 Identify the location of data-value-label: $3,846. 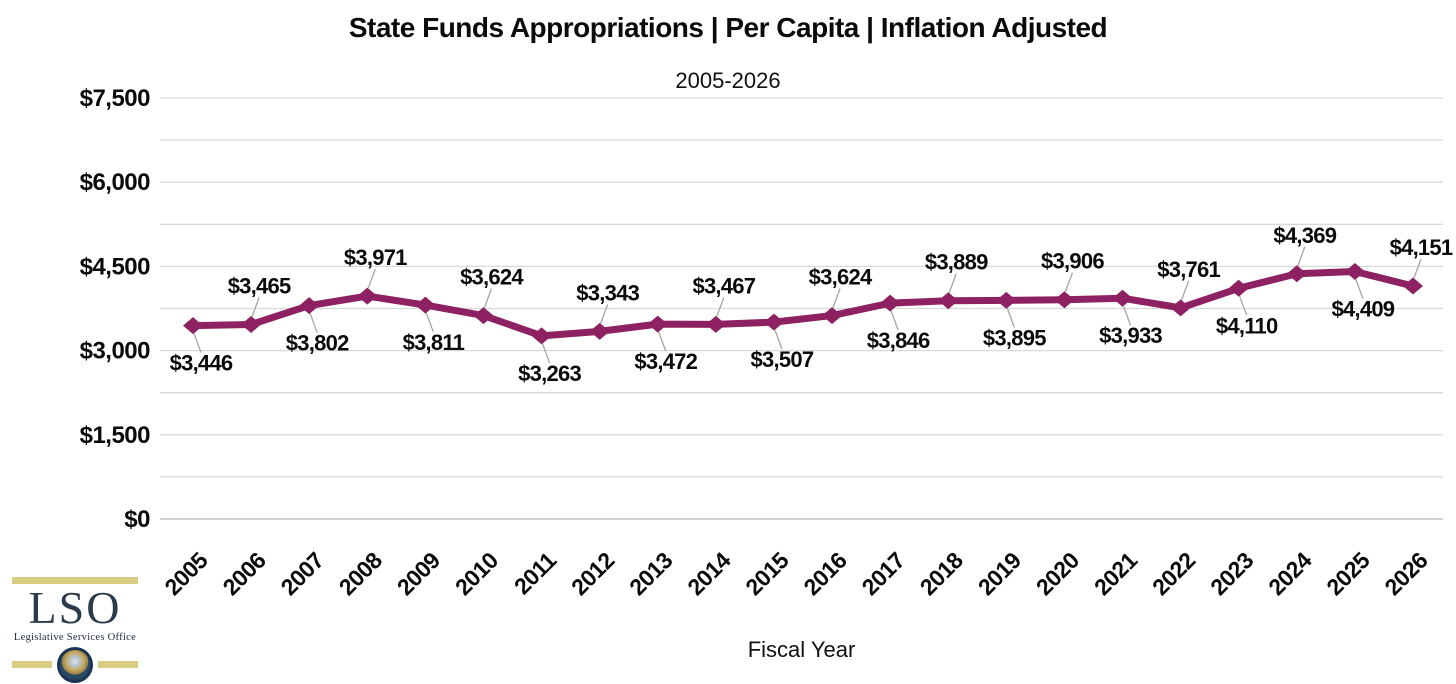
(898, 340).